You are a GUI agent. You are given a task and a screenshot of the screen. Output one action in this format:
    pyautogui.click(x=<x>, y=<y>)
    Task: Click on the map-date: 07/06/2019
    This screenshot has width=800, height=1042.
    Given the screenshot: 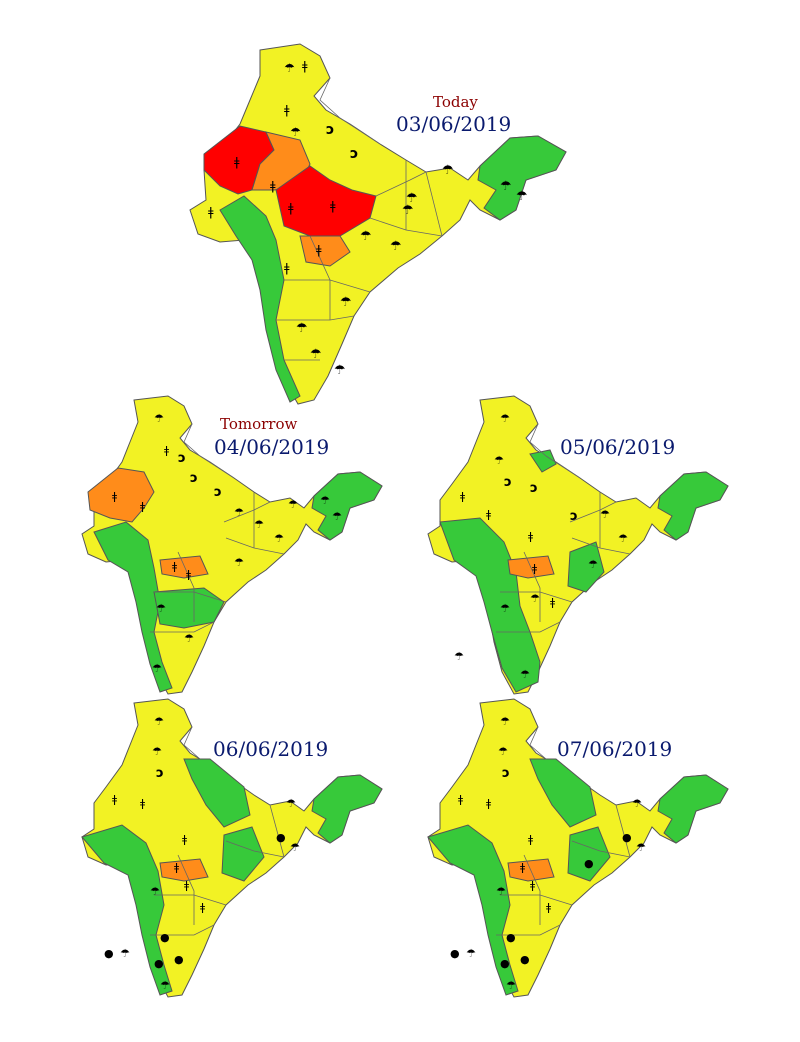 What is the action you would take?
    pyautogui.click(x=615, y=749)
    